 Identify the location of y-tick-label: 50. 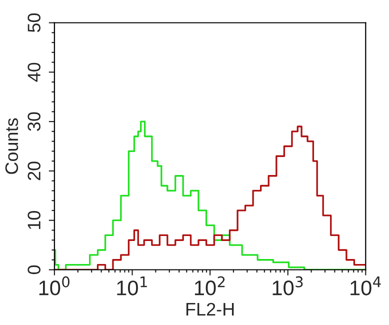
(34, 22).